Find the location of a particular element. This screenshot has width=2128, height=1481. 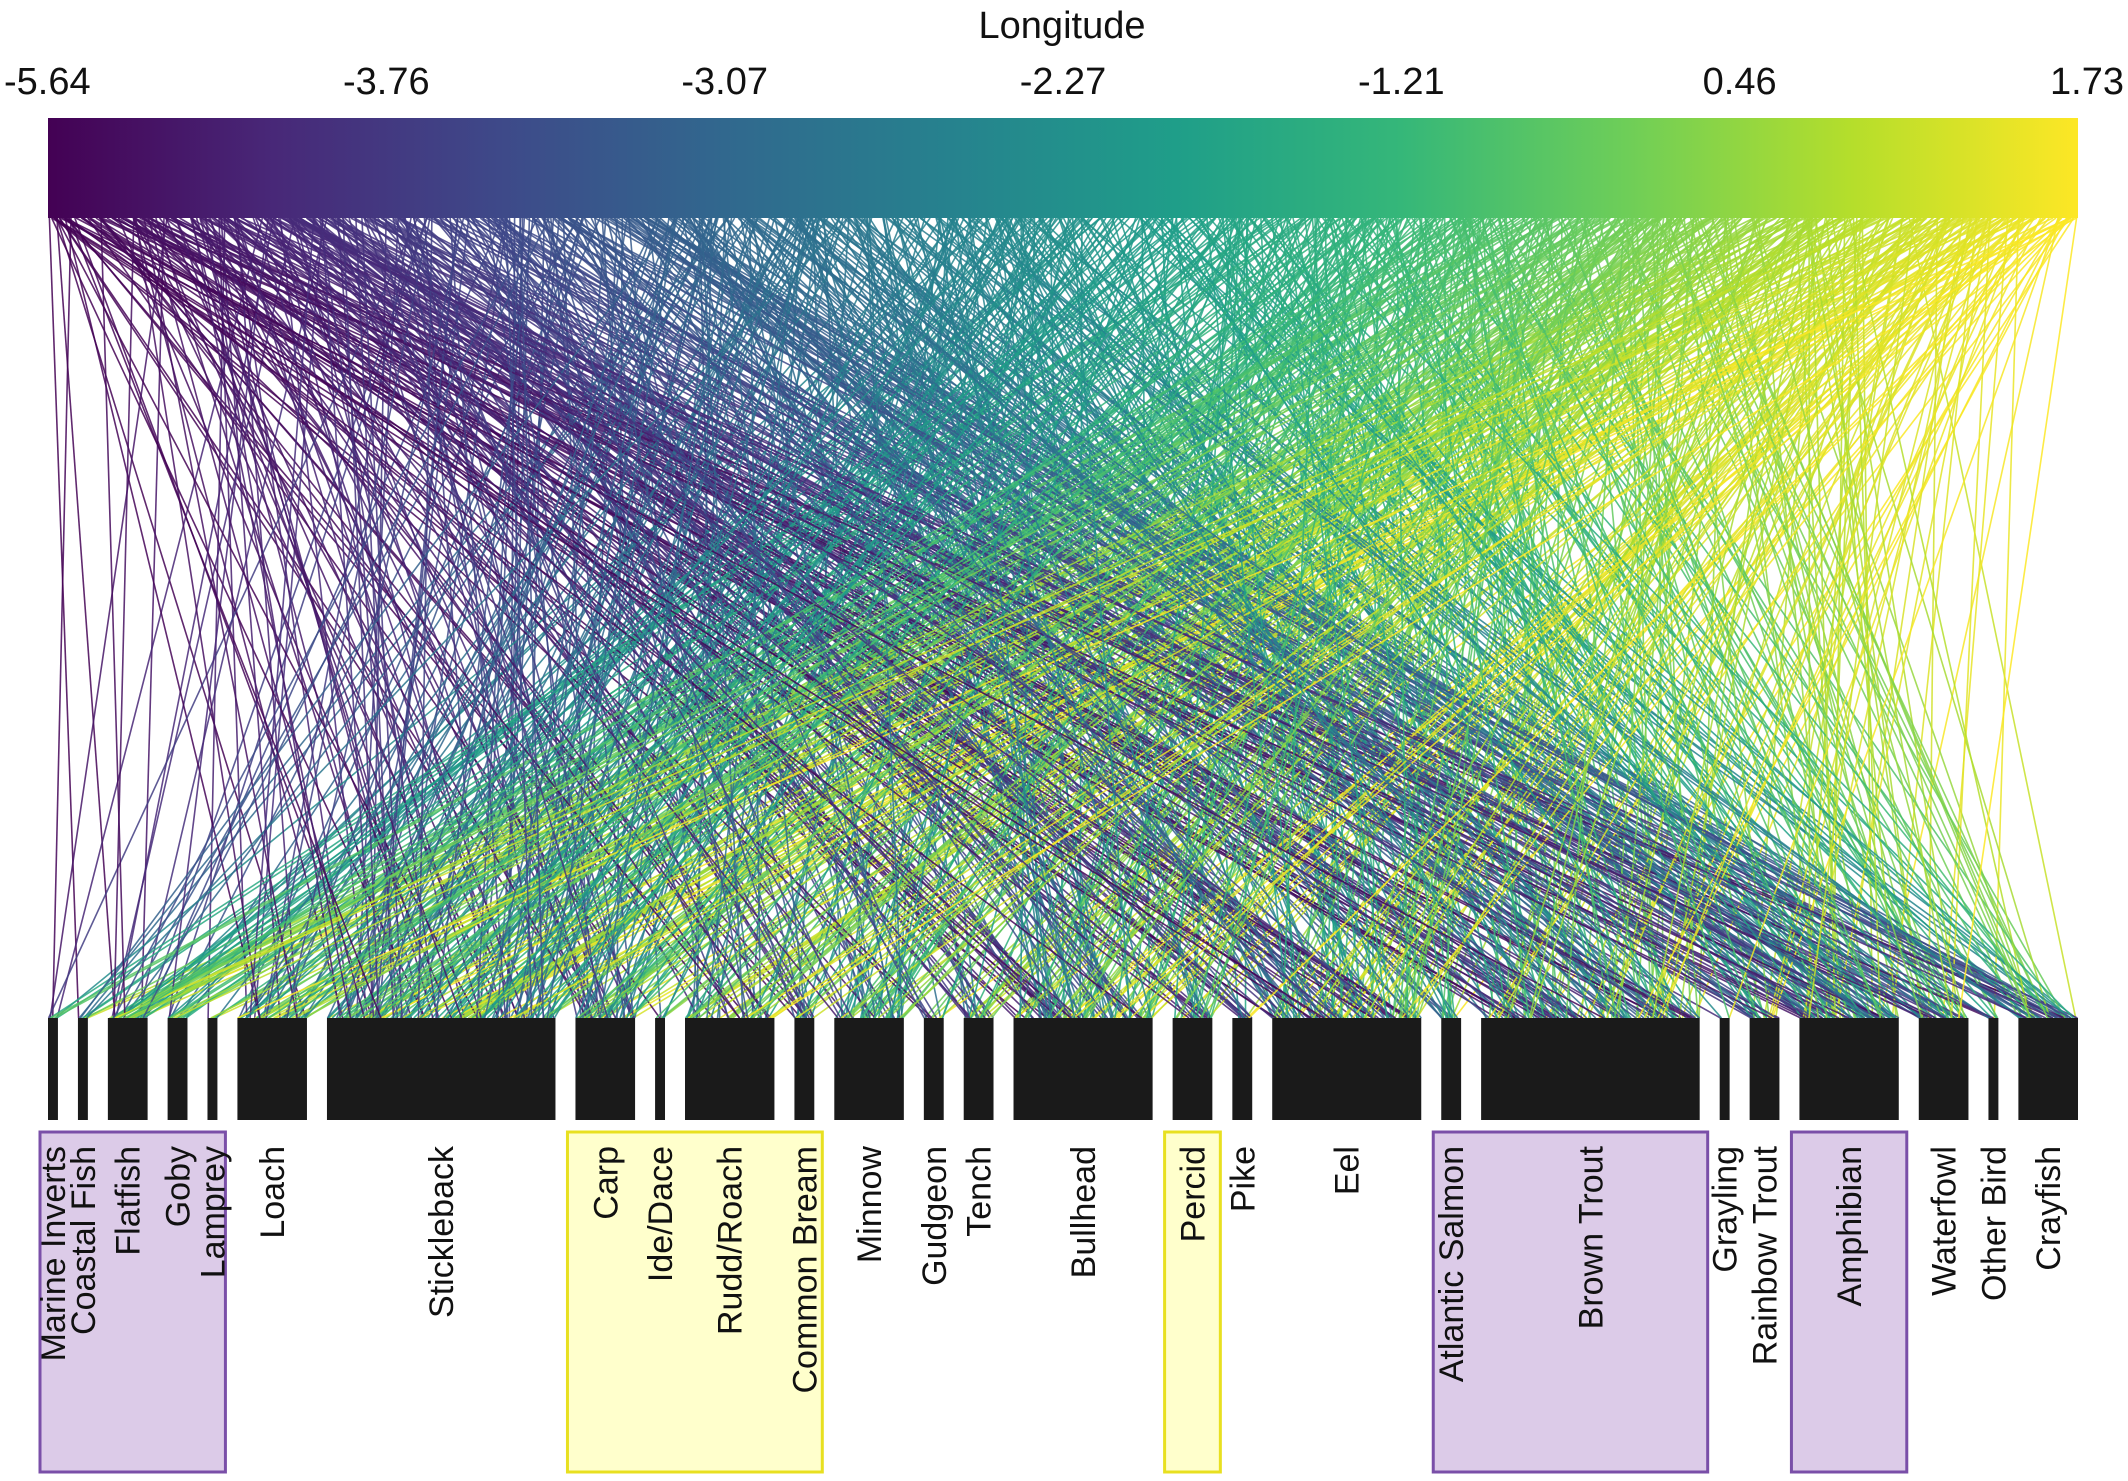

axis-title: Longitude is located at coordinates (1062, 26).